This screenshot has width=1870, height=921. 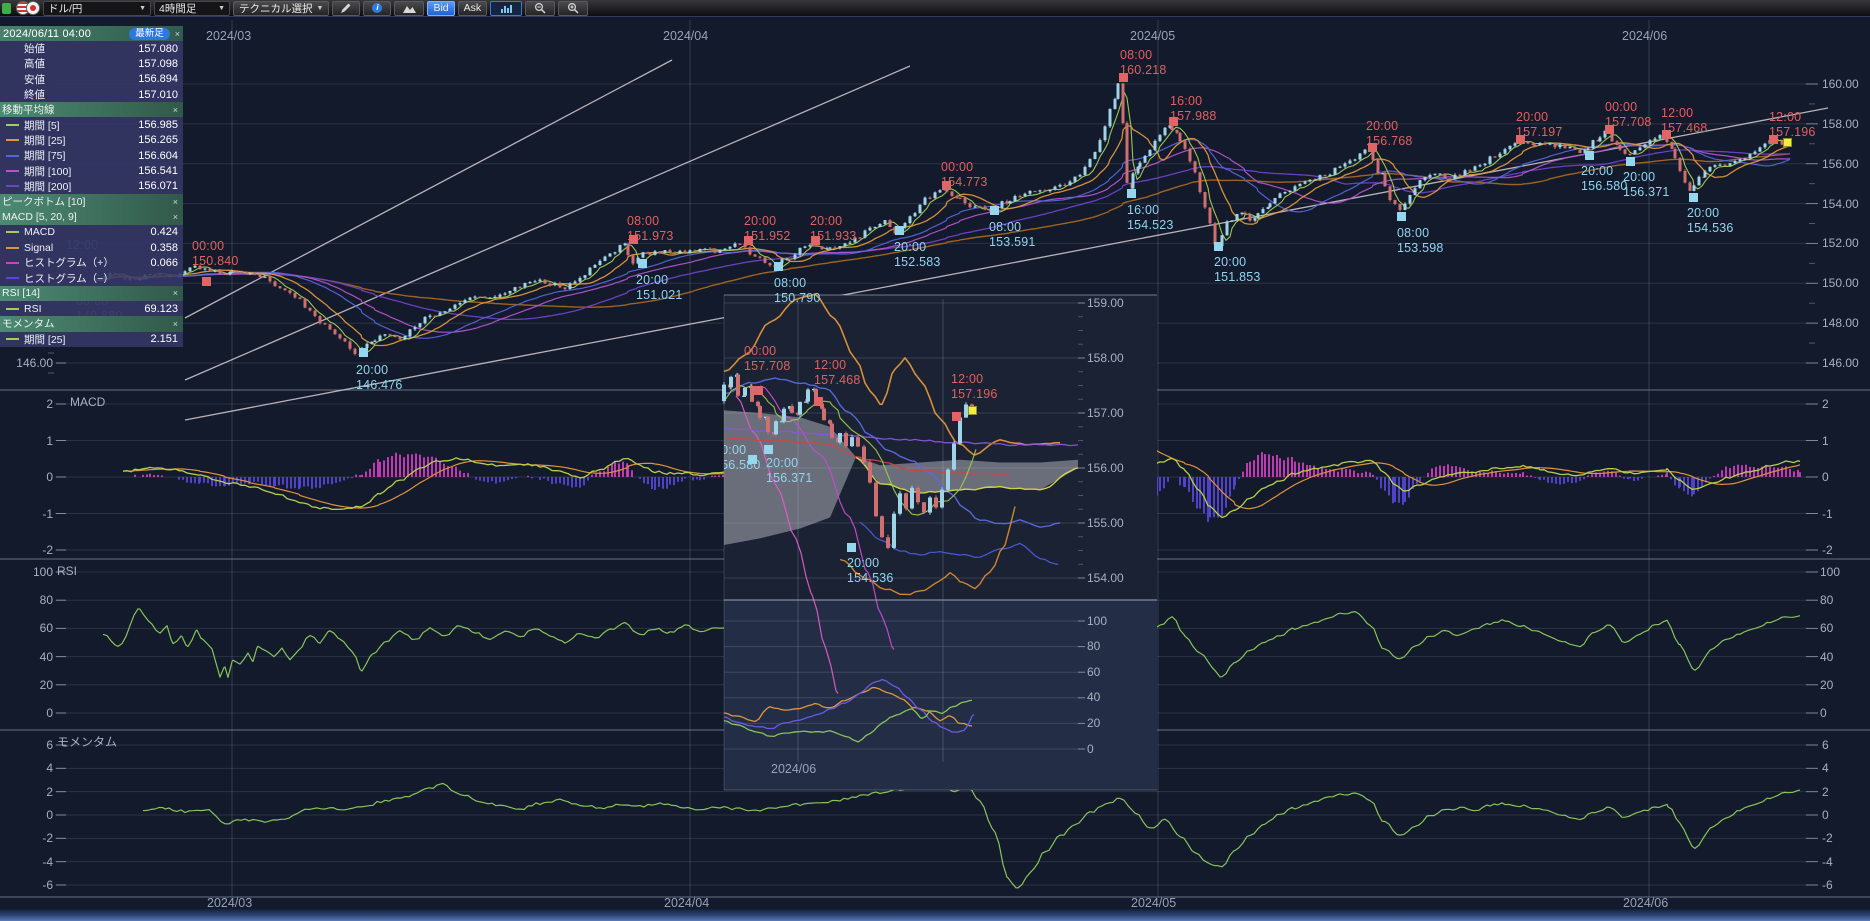 I want to click on row-label: 安値, so click(x=34, y=79).